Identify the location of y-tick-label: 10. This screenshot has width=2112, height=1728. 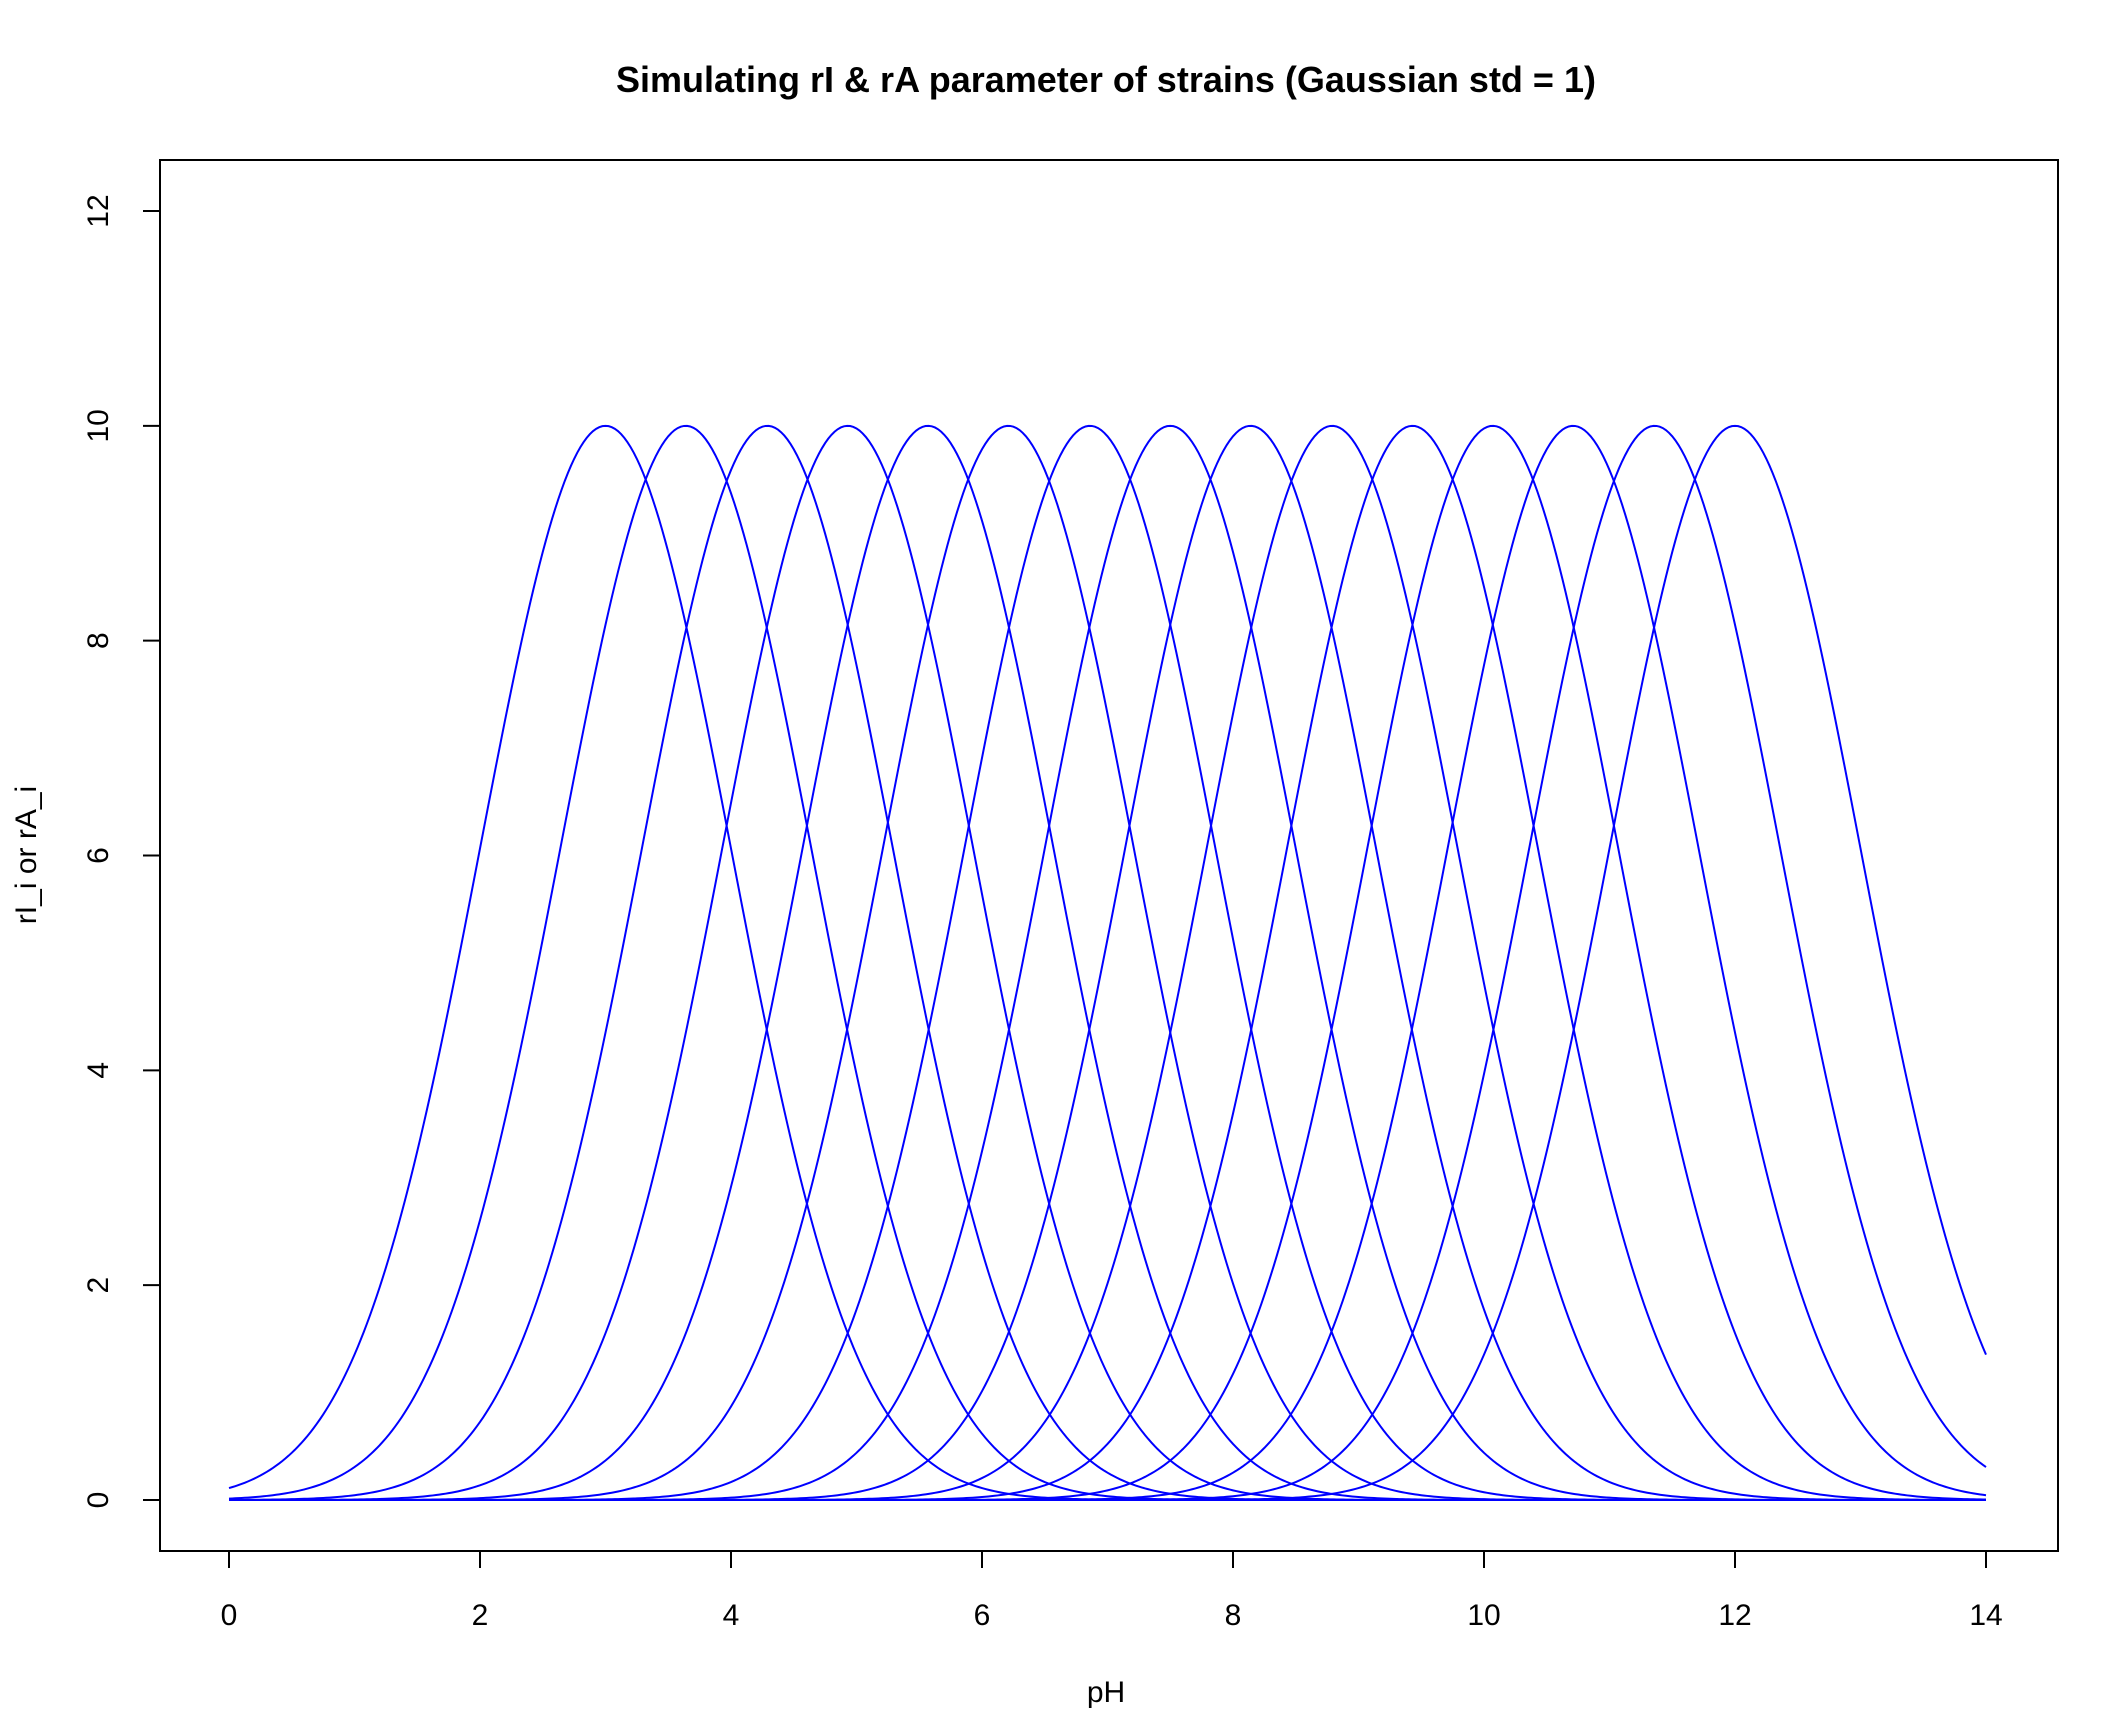
(98, 425).